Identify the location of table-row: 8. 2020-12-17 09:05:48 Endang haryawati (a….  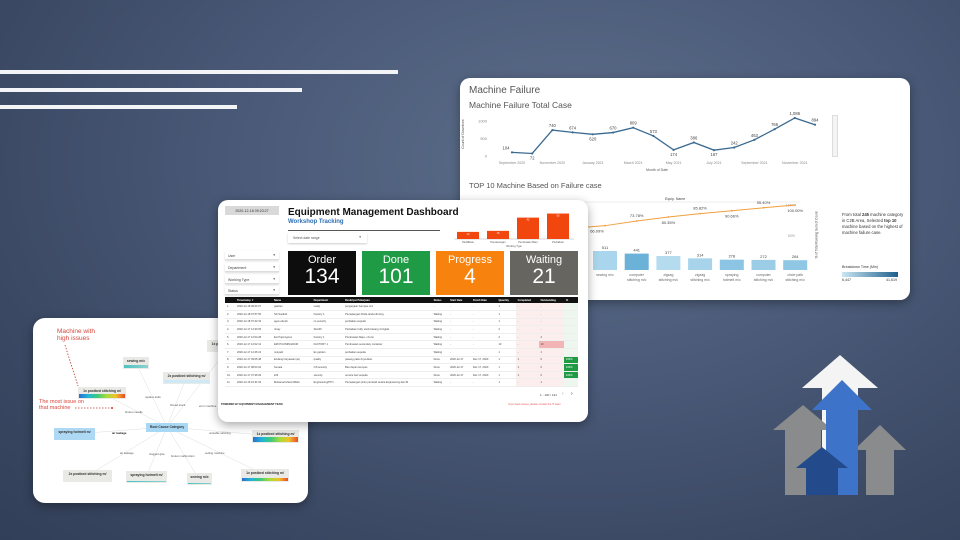
(401, 360).